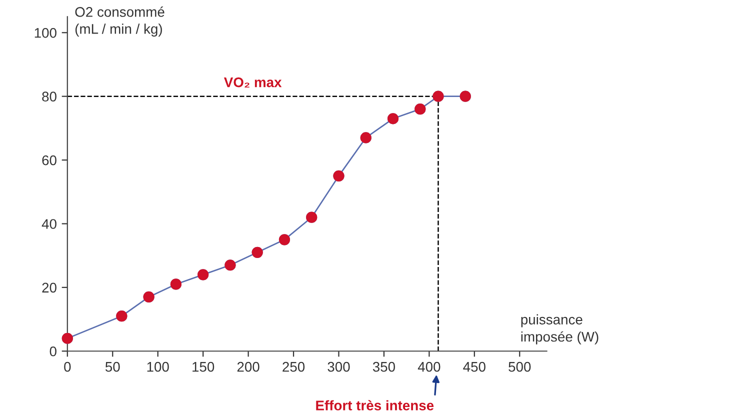 This screenshot has width=749, height=418. Describe the element at coordinates (248, 367) in the screenshot. I see `x-tick-label: 200` at that location.